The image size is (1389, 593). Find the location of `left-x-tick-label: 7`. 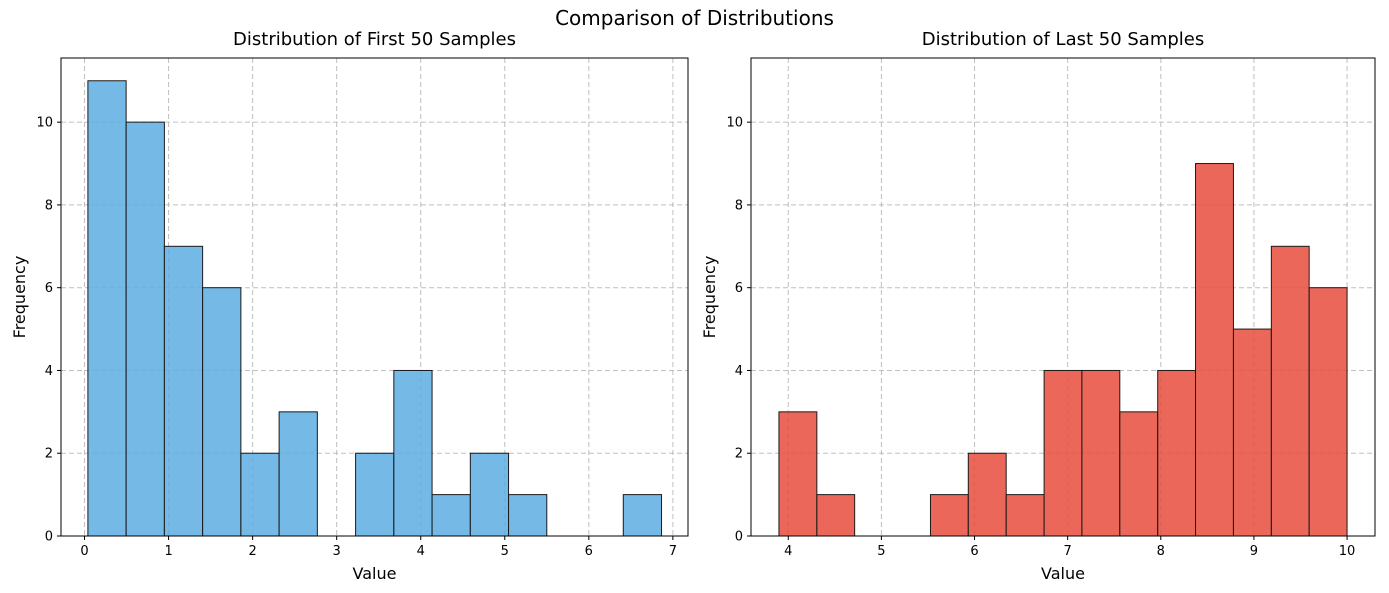

left-x-tick-label: 7 is located at coordinates (673, 551).